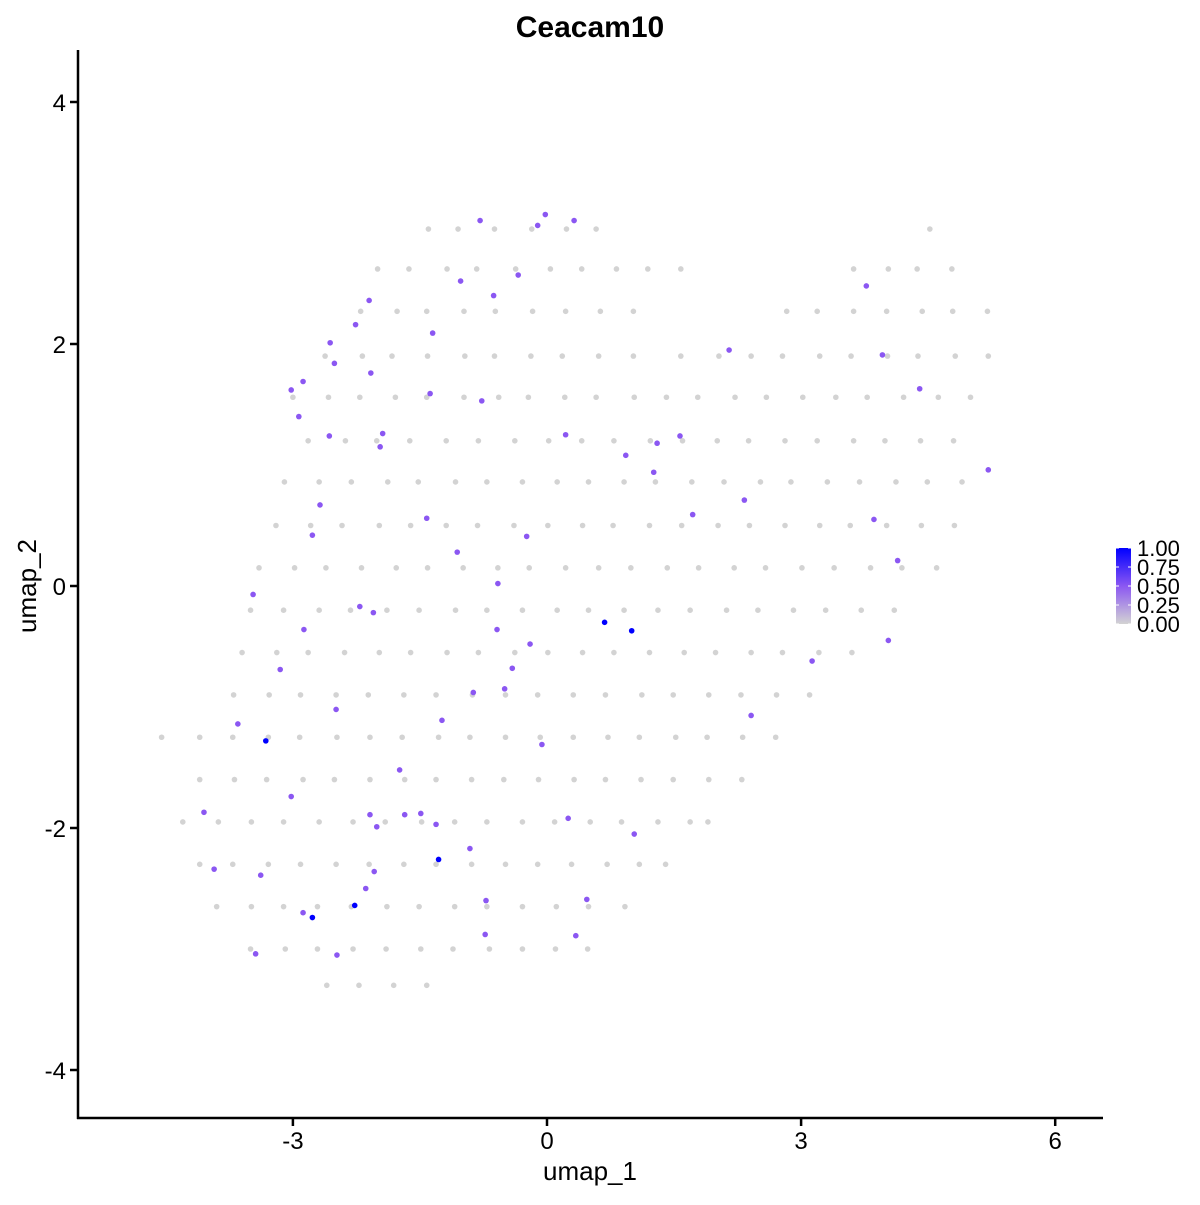 The image size is (1200, 1205). Describe the element at coordinates (672, 1136) in the screenshot. I see `x-ticks: -3 0 3 6` at that location.